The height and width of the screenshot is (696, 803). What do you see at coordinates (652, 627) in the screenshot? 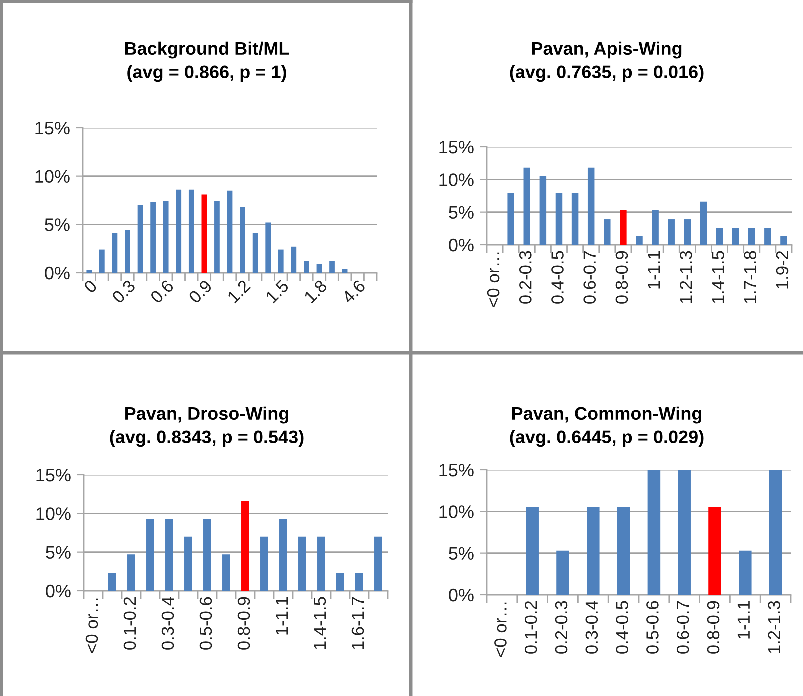
I see `x-tick-label: 0.5-0.6` at bounding box center [652, 627].